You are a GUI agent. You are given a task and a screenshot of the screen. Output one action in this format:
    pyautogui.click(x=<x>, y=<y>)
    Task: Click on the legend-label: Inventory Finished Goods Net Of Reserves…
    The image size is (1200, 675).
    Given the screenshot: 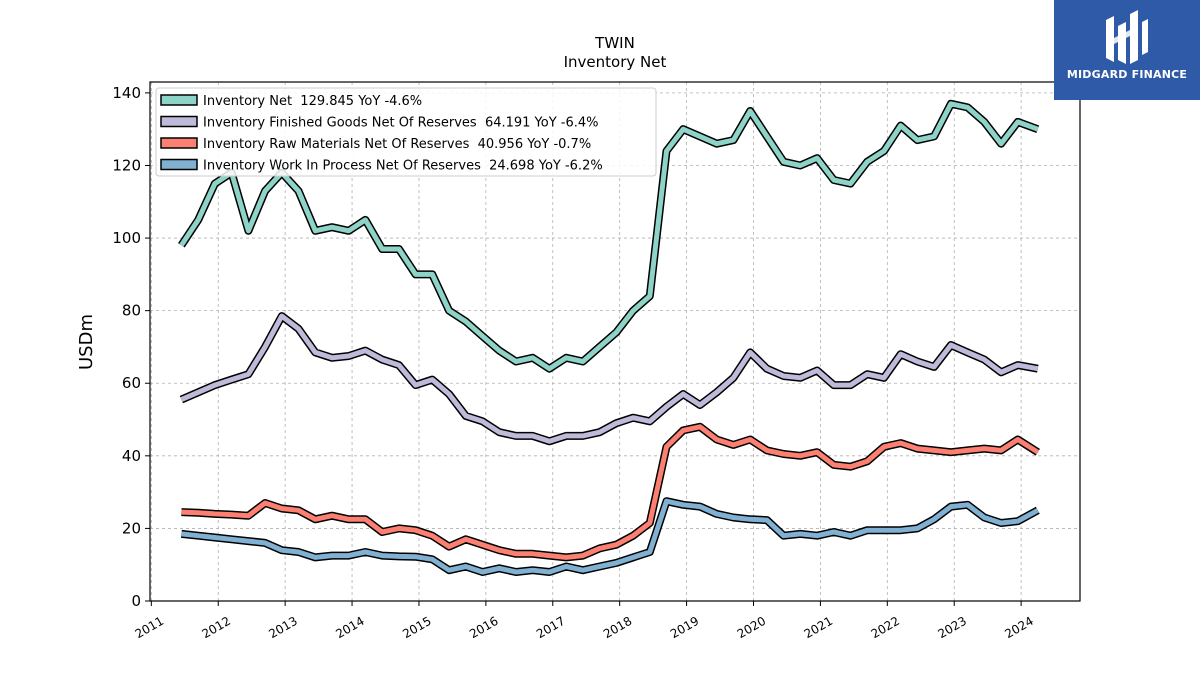 What is the action you would take?
    pyautogui.click(x=401, y=123)
    